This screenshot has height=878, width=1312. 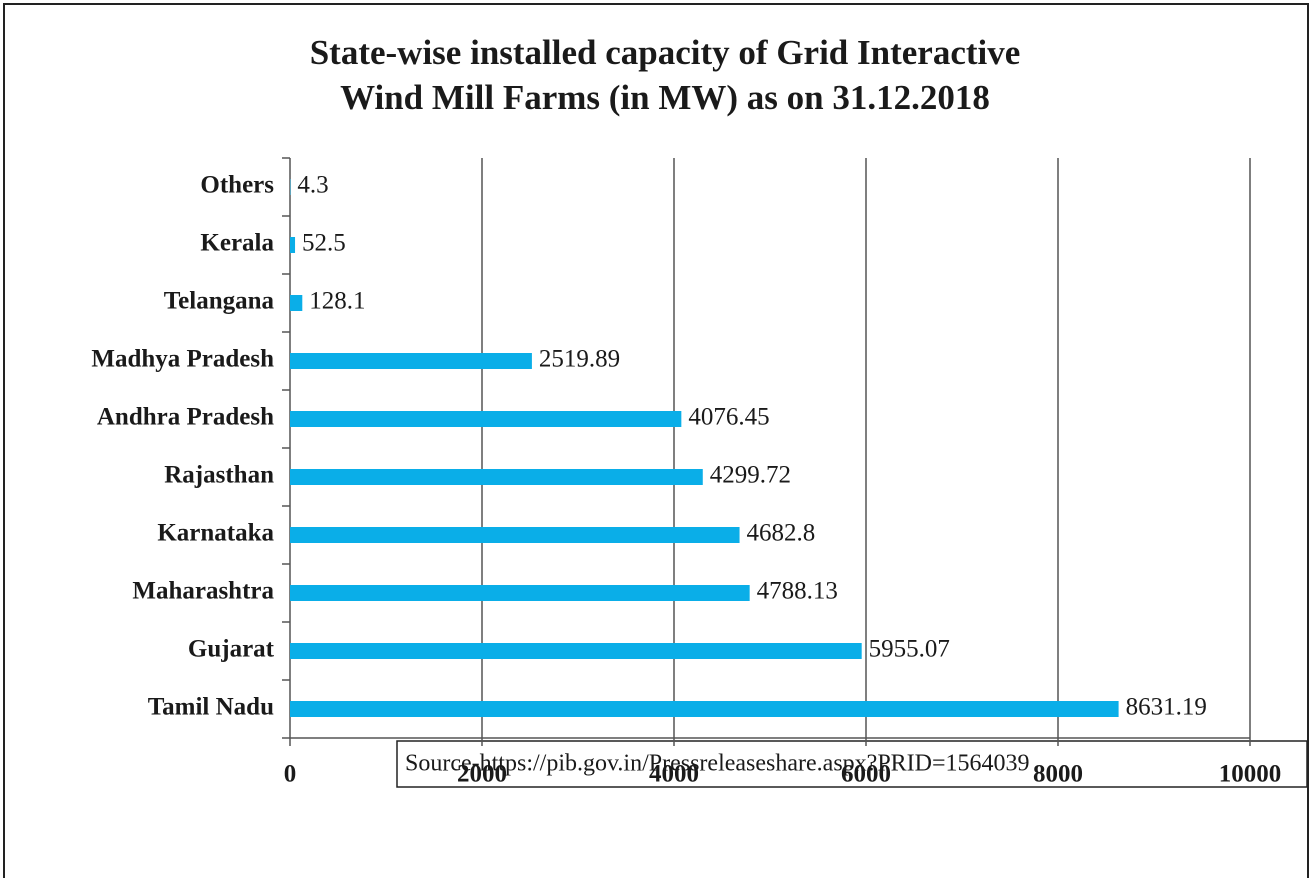 I want to click on x-tick-label: 2000, so click(x=482, y=774).